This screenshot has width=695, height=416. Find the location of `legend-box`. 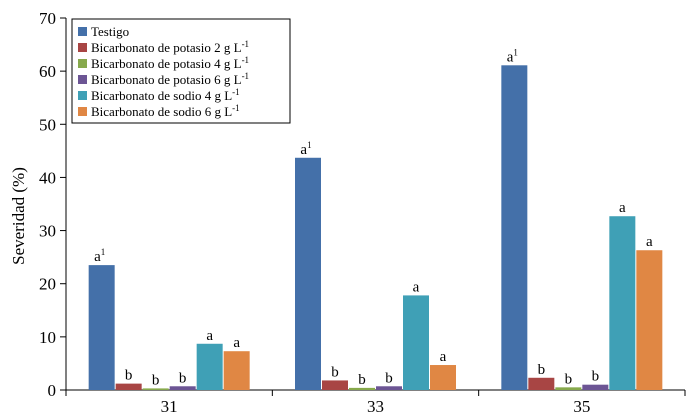

legend-box is located at coordinates (181, 71).